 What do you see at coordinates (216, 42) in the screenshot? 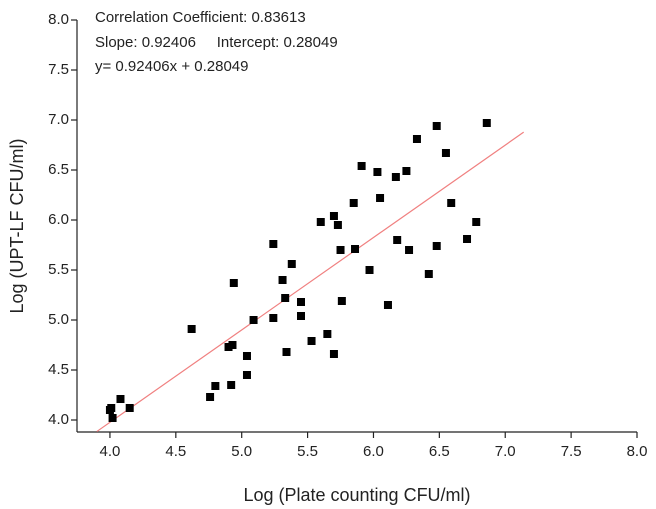
I see `annotation: Slope: 0.92406 Intercept: 0.28049` at bounding box center [216, 42].